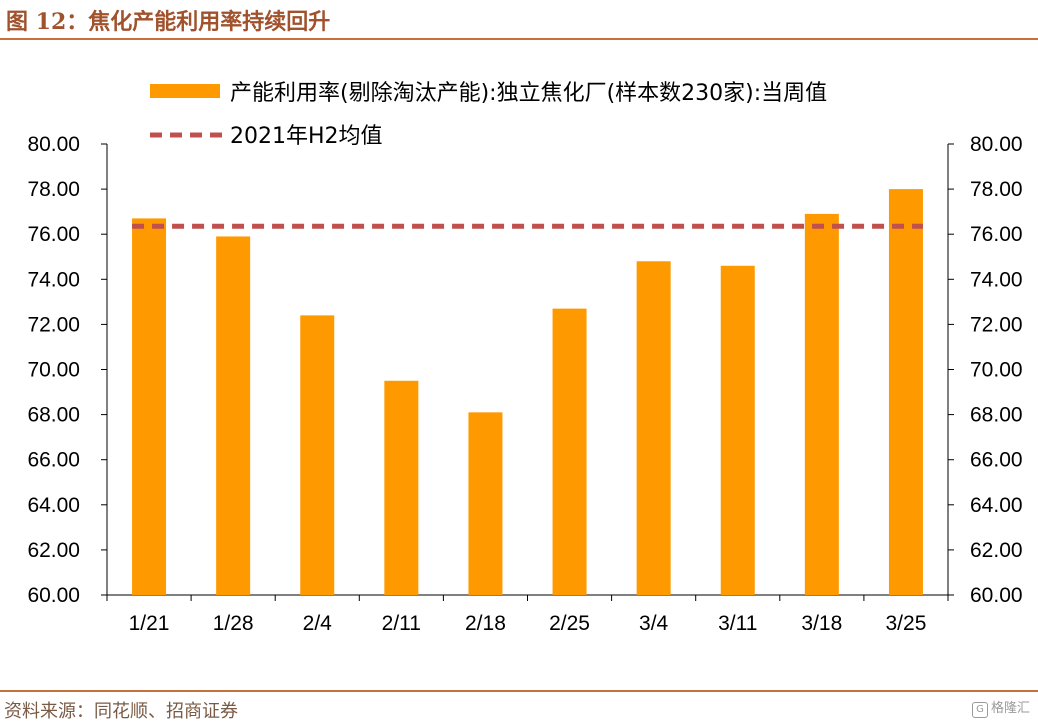 Image resolution: width=1038 pixels, height=725 pixels. Describe the element at coordinates (401, 623) in the screenshot. I see `x-tick-label: 2/11` at that location.